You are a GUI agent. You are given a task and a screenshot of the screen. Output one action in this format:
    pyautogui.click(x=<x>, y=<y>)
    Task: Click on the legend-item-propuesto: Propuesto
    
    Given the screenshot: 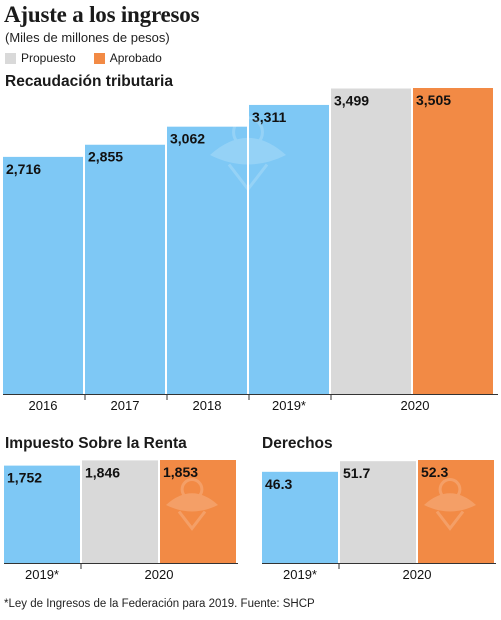 What is the action you would take?
    pyautogui.click(x=40, y=58)
    